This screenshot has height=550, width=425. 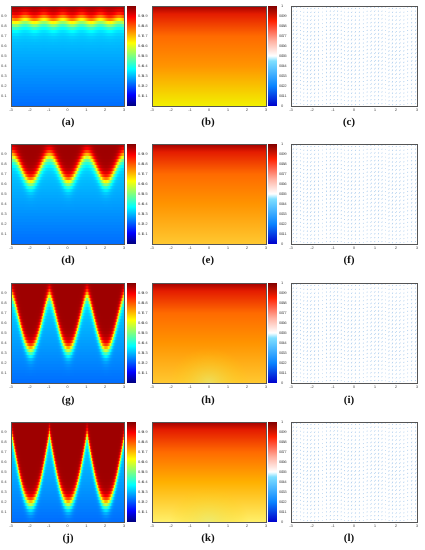 What do you see at coordinates (282, 65) in the screenshot?
I see `panel-b-colorbar-tick: 0.4` at bounding box center [282, 65].